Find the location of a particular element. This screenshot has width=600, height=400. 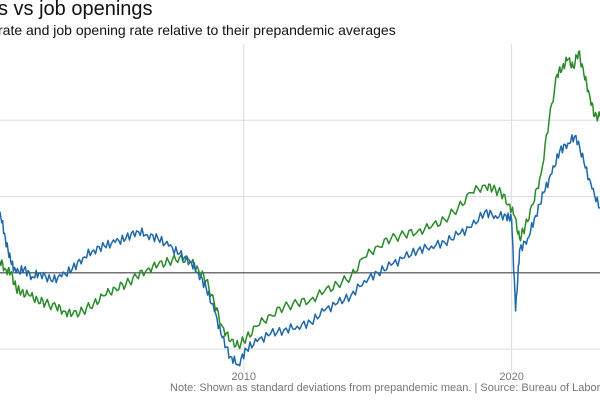

x-tick-label: 2020 is located at coordinates (511, 377).